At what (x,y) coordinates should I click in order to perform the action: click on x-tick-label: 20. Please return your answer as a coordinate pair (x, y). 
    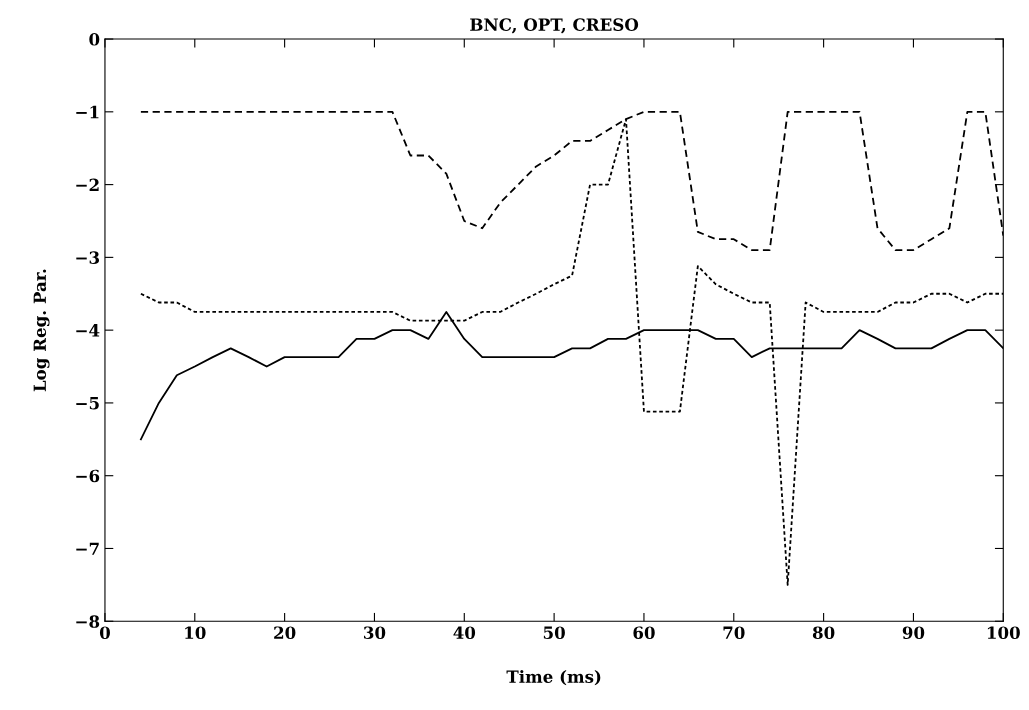
    Looking at the image, I should click on (285, 633).